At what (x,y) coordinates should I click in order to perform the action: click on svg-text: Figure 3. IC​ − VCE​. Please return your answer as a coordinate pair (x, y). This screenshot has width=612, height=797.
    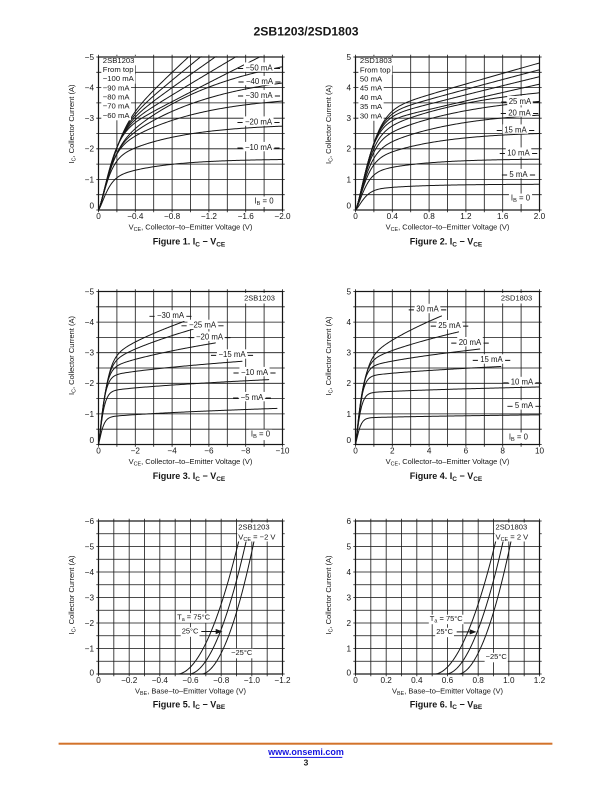
    Looking at the image, I should click on (189, 477).